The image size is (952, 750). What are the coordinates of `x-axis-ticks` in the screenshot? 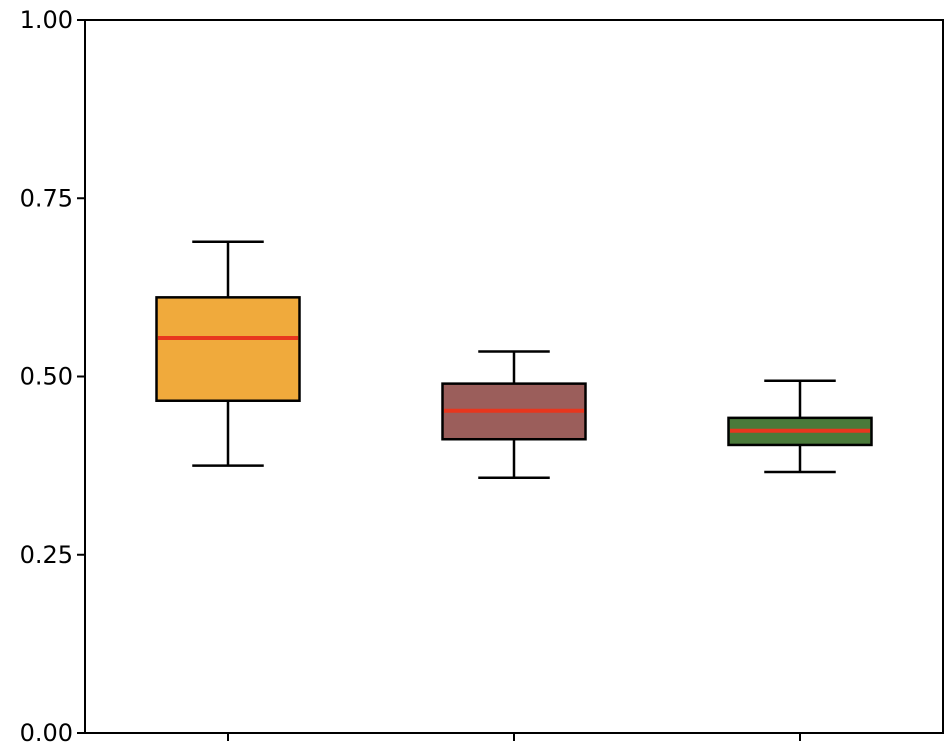 It's located at (514, 737).